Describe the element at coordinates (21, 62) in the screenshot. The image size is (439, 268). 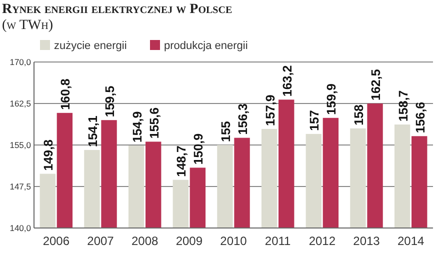
I see `y-tick-label: 170,0` at that location.